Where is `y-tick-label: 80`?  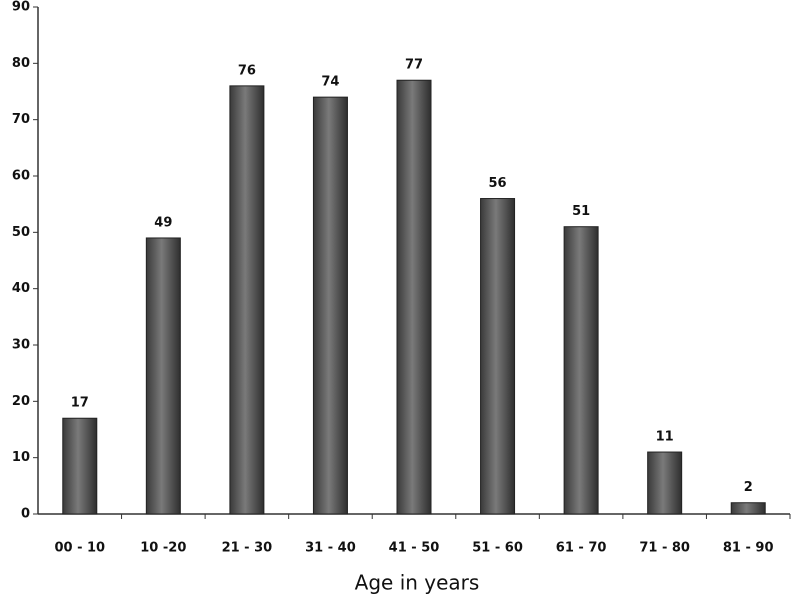 y-tick-label: 80 is located at coordinates (21, 63).